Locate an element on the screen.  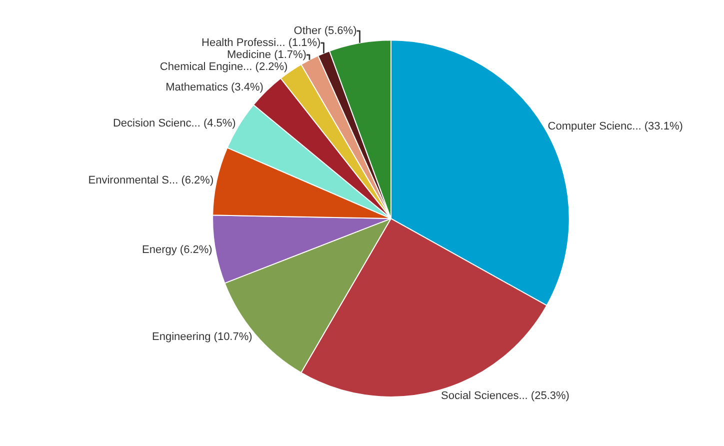
slice-label: Environmental S... (6.2%) is located at coordinates (151, 180).